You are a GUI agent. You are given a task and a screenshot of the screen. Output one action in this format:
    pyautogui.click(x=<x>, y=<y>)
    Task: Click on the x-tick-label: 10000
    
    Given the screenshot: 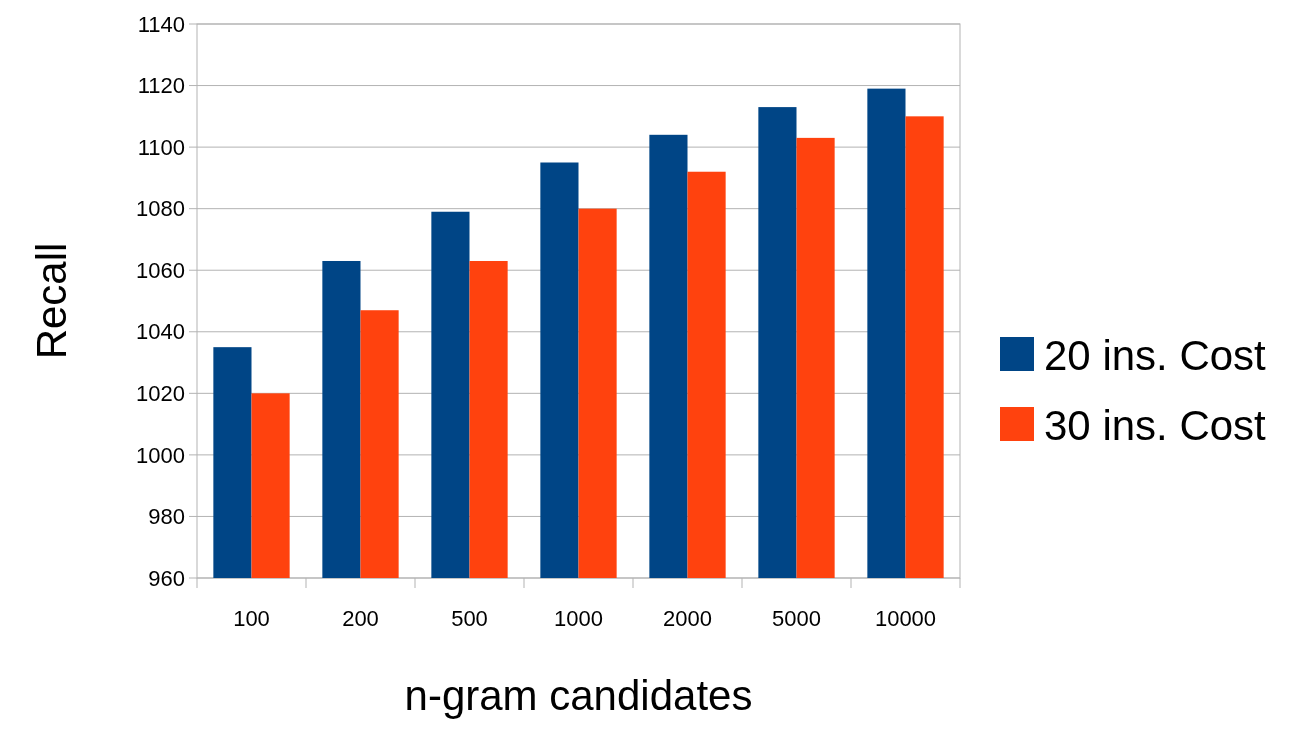 What is the action you would take?
    pyautogui.click(x=905, y=618)
    